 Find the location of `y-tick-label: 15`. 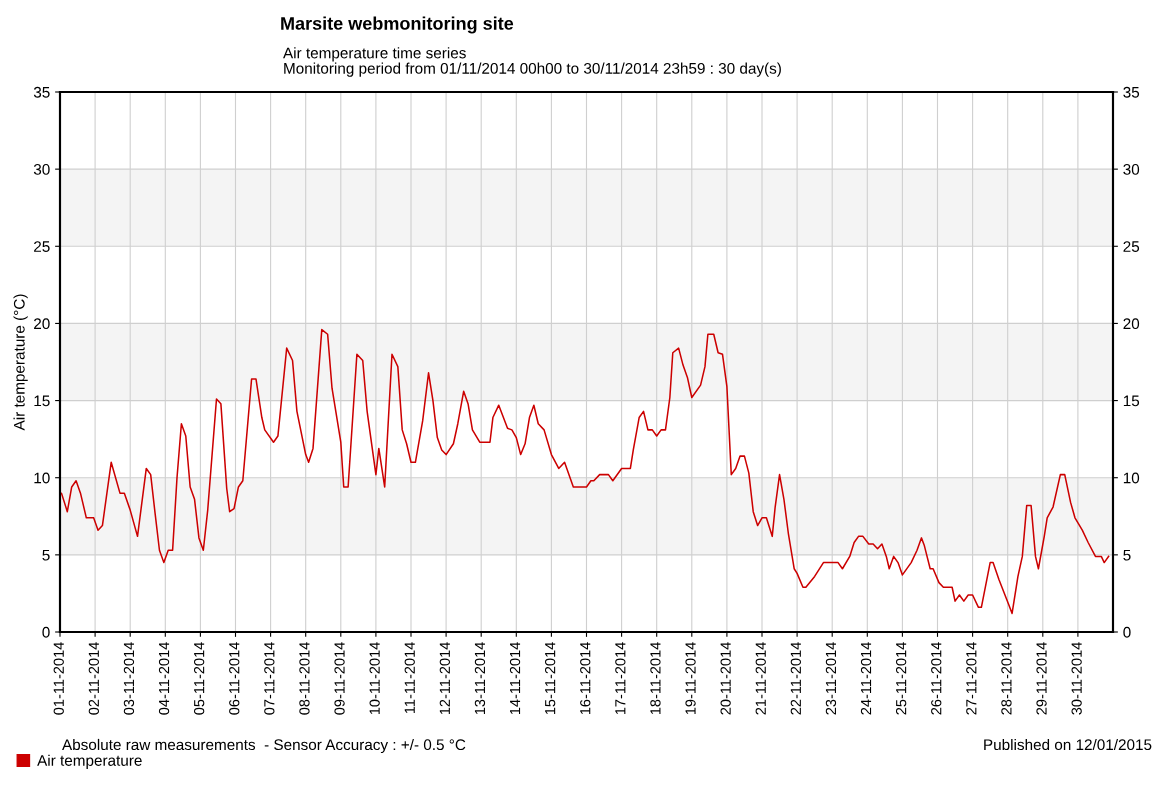

y-tick-label: 15 is located at coordinates (42, 401).